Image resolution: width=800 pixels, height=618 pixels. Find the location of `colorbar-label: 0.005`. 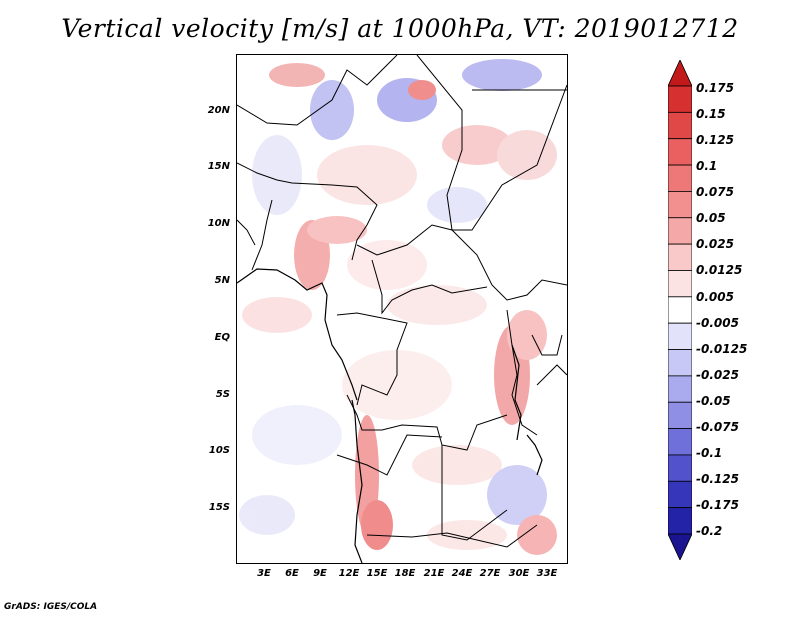

colorbar-label: 0.005 is located at coordinates (715, 297).